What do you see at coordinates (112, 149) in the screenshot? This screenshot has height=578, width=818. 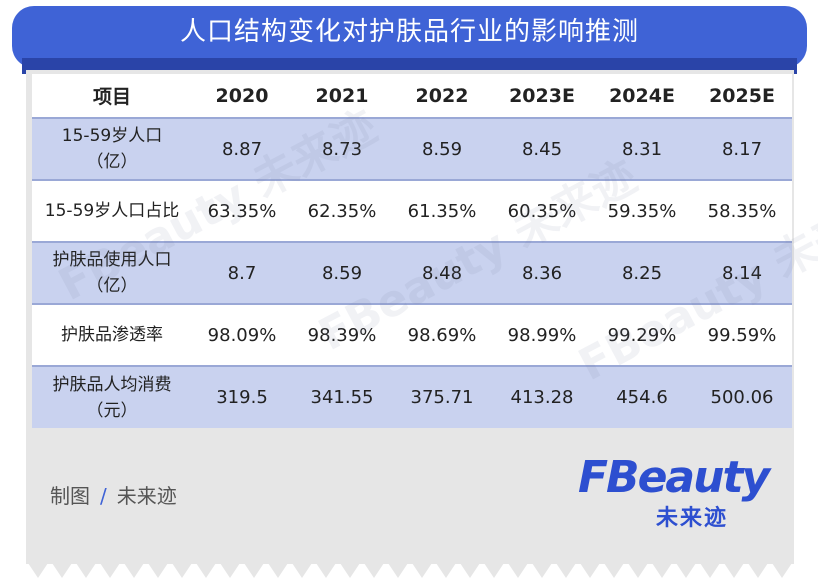 I see `row-label: 15-59岁人口 （亿）` at bounding box center [112, 149].